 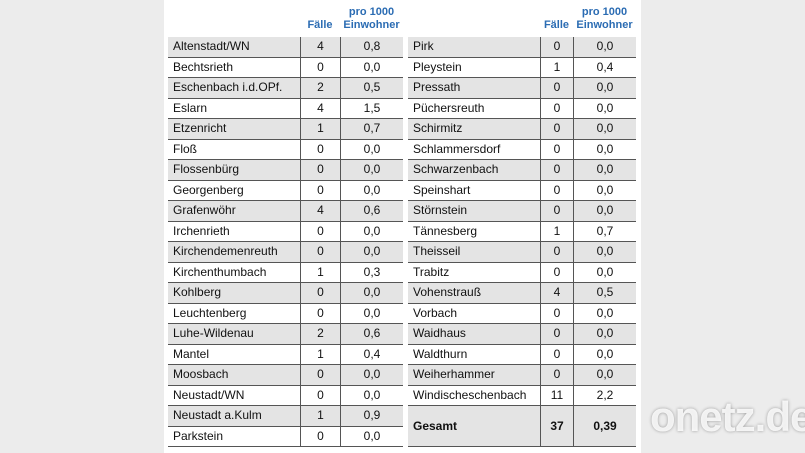 I want to click on row-name: Tännesberg, so click(x=474, y=232).